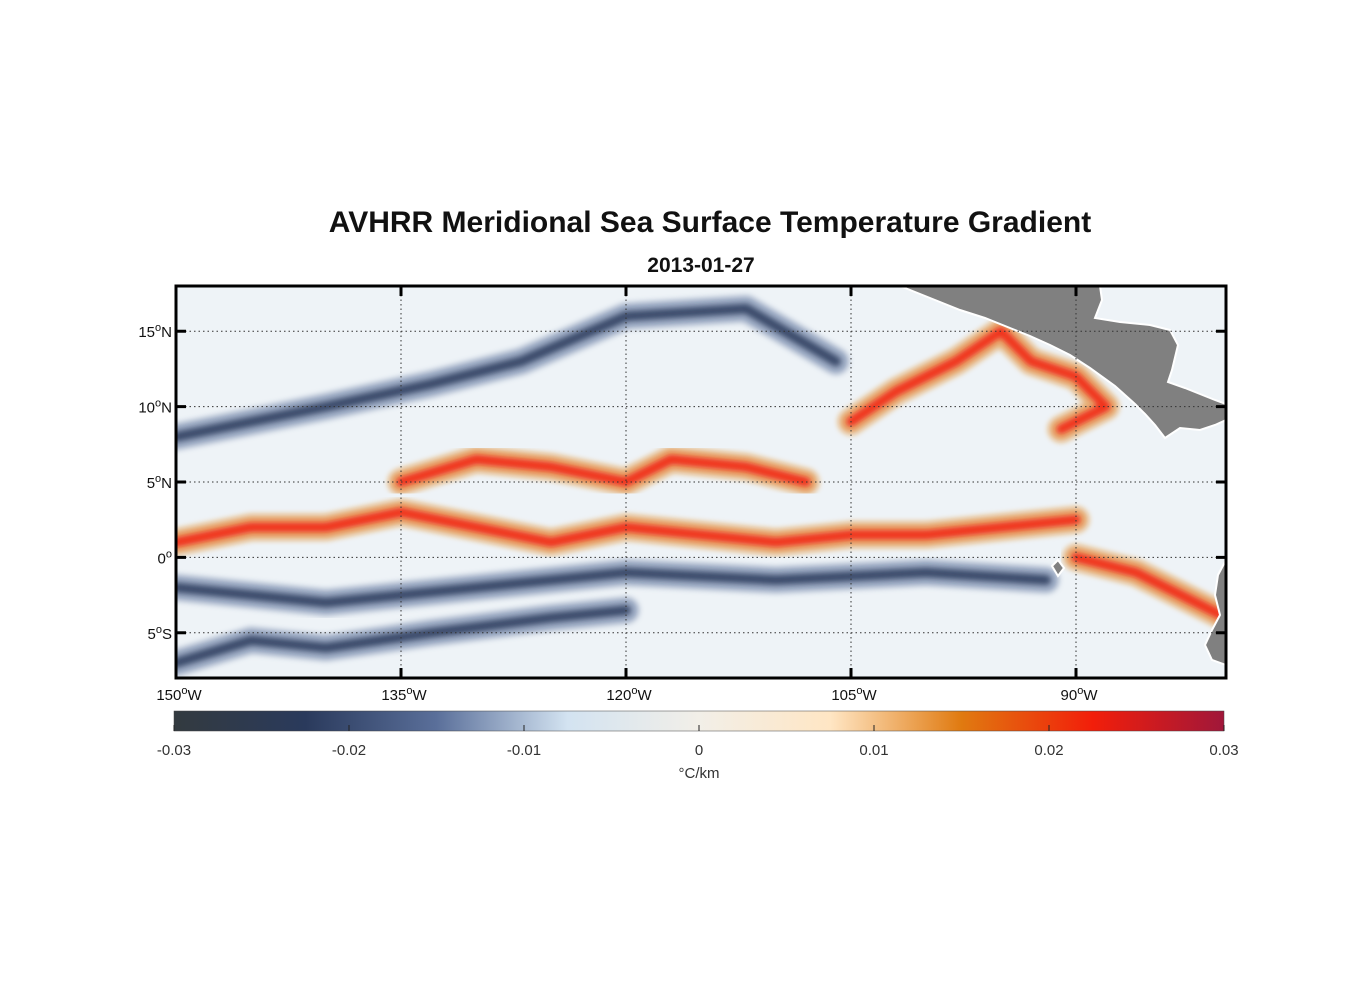  Describe the element at coordinates (1223, 750) in the screenshot. I see `colorbar-tick-label: 0.03` at that location.